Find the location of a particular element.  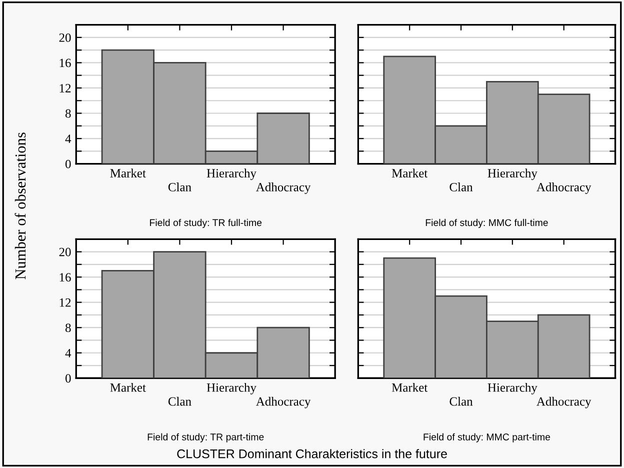

x-axis-title: Field of study: TR part-time is located at coordinates (206, 437).